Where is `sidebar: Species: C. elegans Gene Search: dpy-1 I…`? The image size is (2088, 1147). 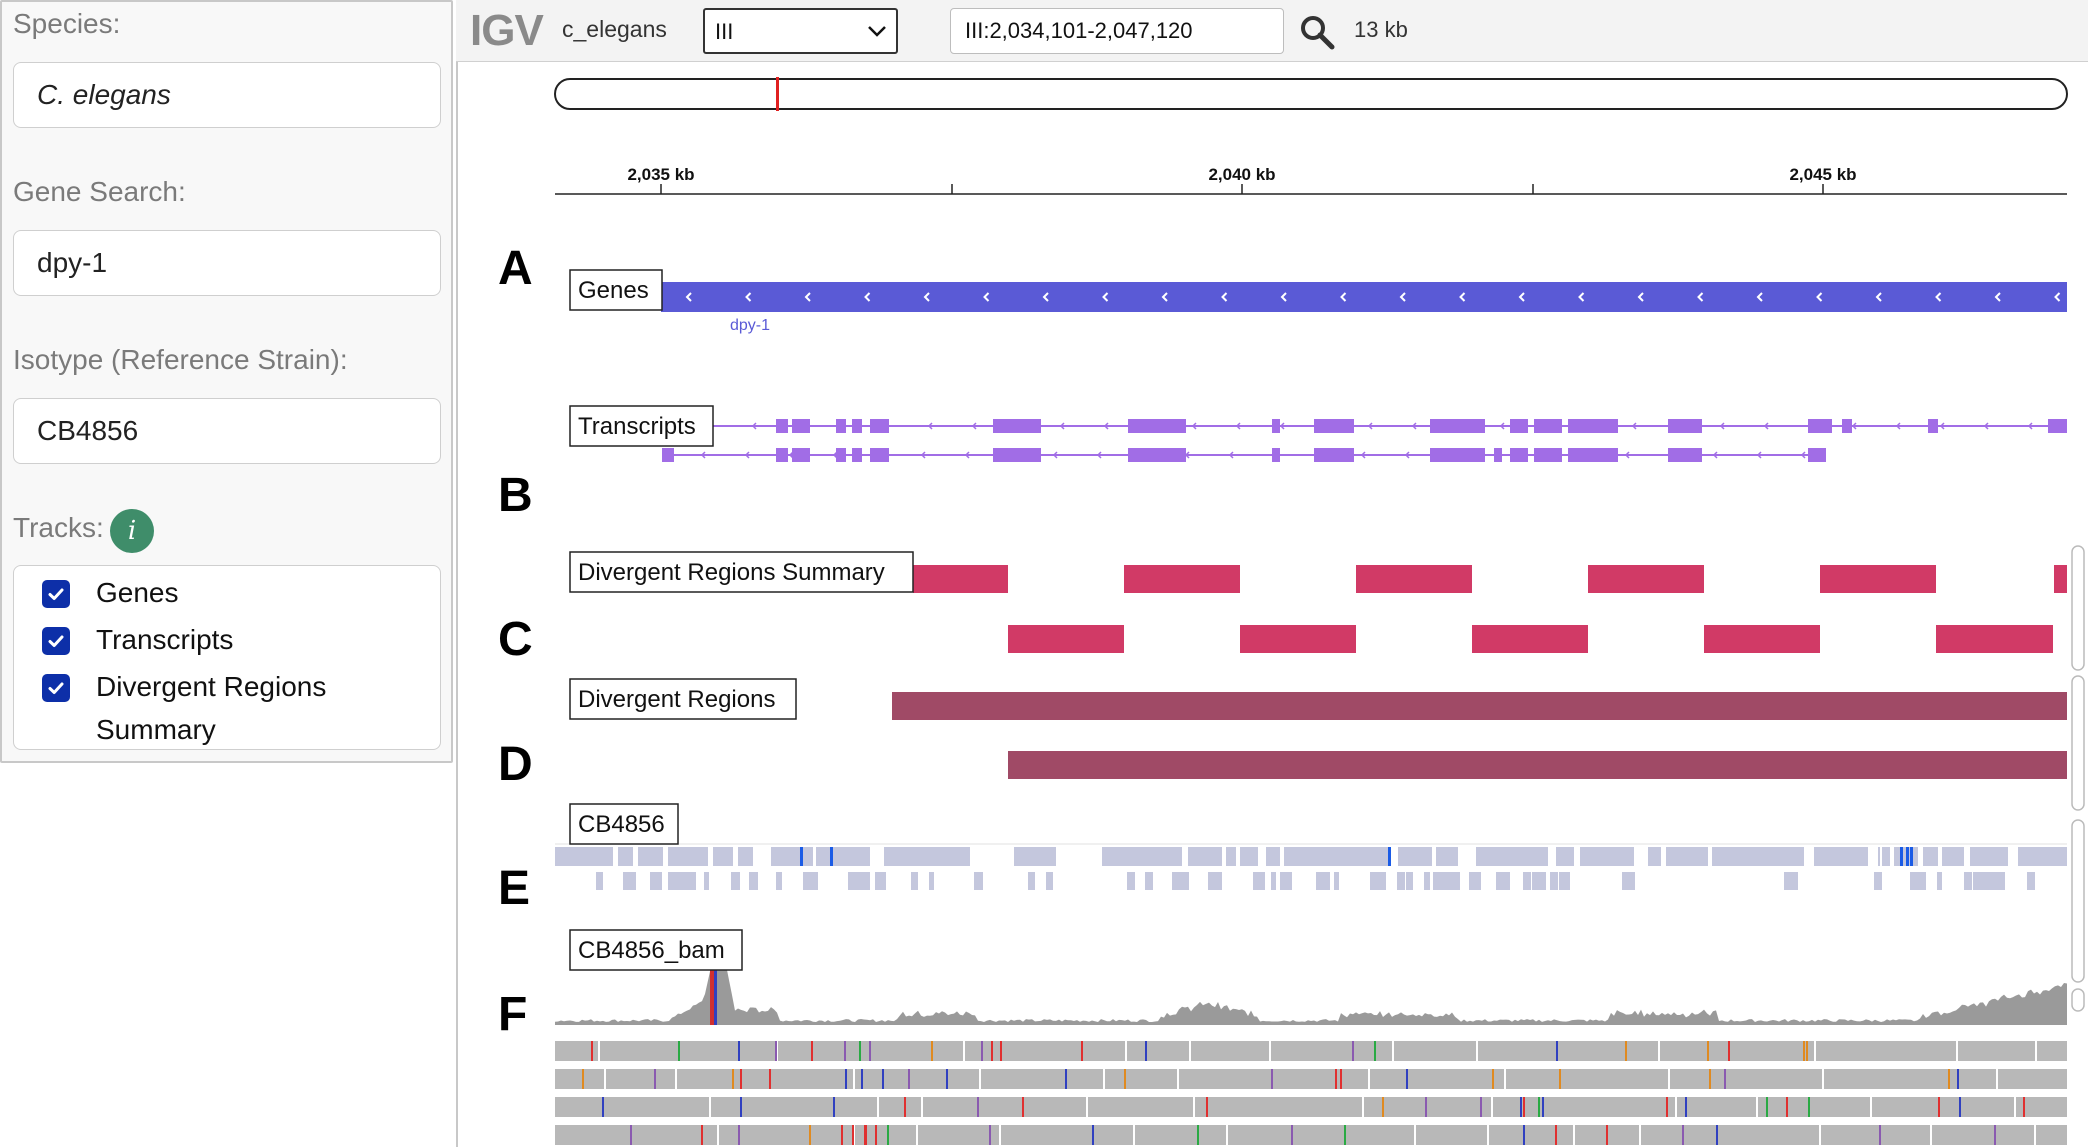 sidebar: Species: C. elegans Gene Search: dpy-1 I… is located at coordinates (226, 381).